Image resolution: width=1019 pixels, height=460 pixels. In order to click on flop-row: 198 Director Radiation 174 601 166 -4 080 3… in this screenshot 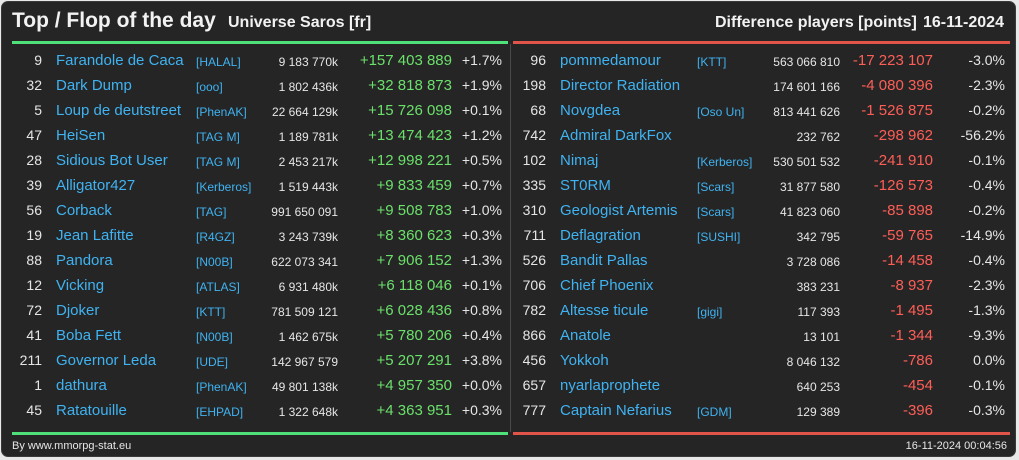, I will do `click(763, 85)`.